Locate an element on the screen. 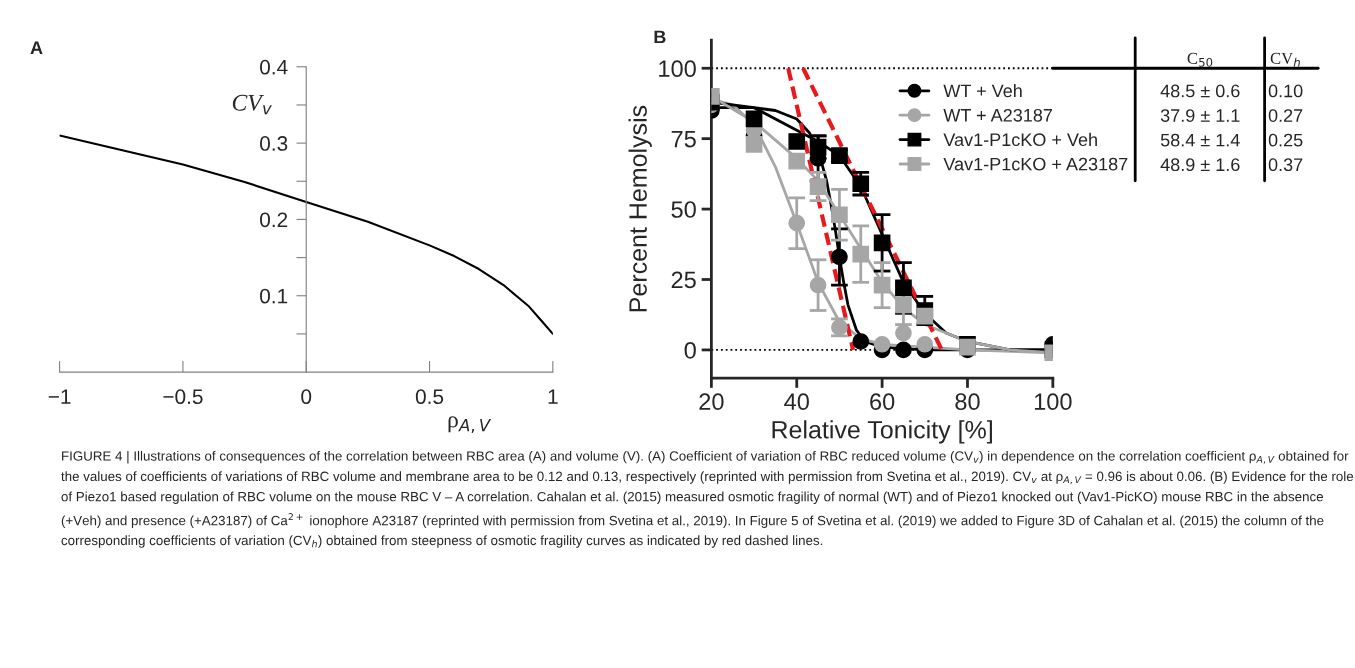 The image size is (1355, 668). y-tick-label: 75 is located at coordinates (683, 139).